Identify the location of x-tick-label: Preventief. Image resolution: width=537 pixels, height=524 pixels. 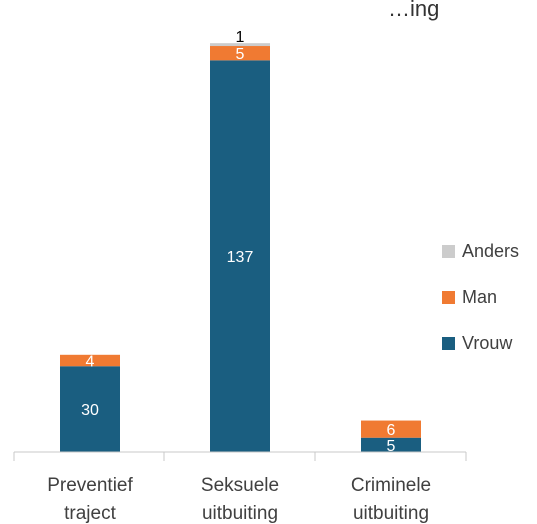
(90, 485).